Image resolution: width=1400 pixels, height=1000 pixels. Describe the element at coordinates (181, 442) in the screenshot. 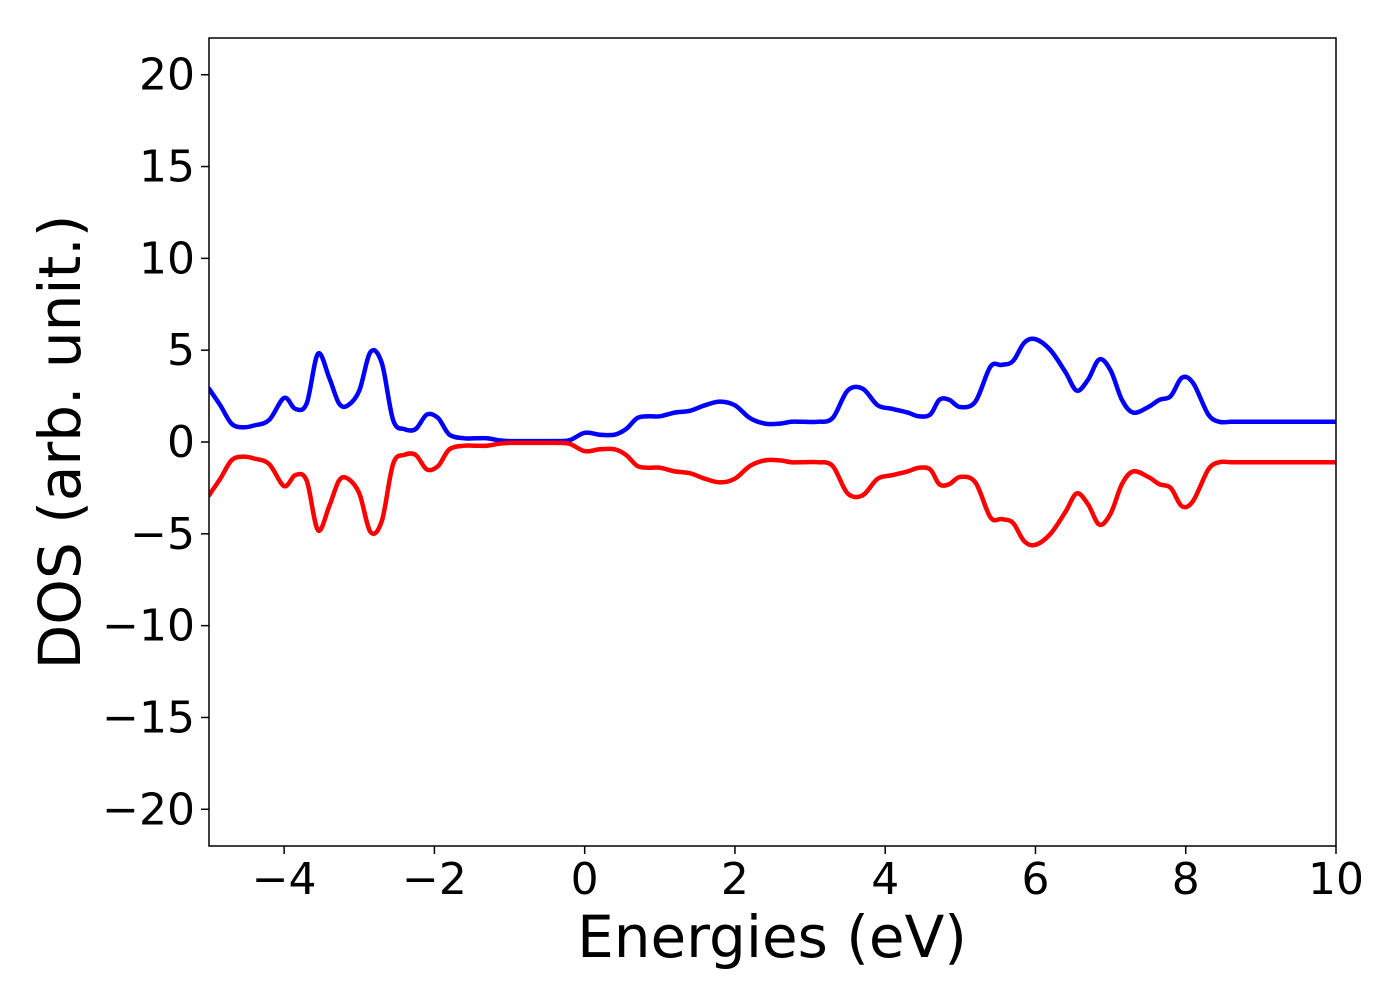

I see `y-tick-label: 0` at that location.